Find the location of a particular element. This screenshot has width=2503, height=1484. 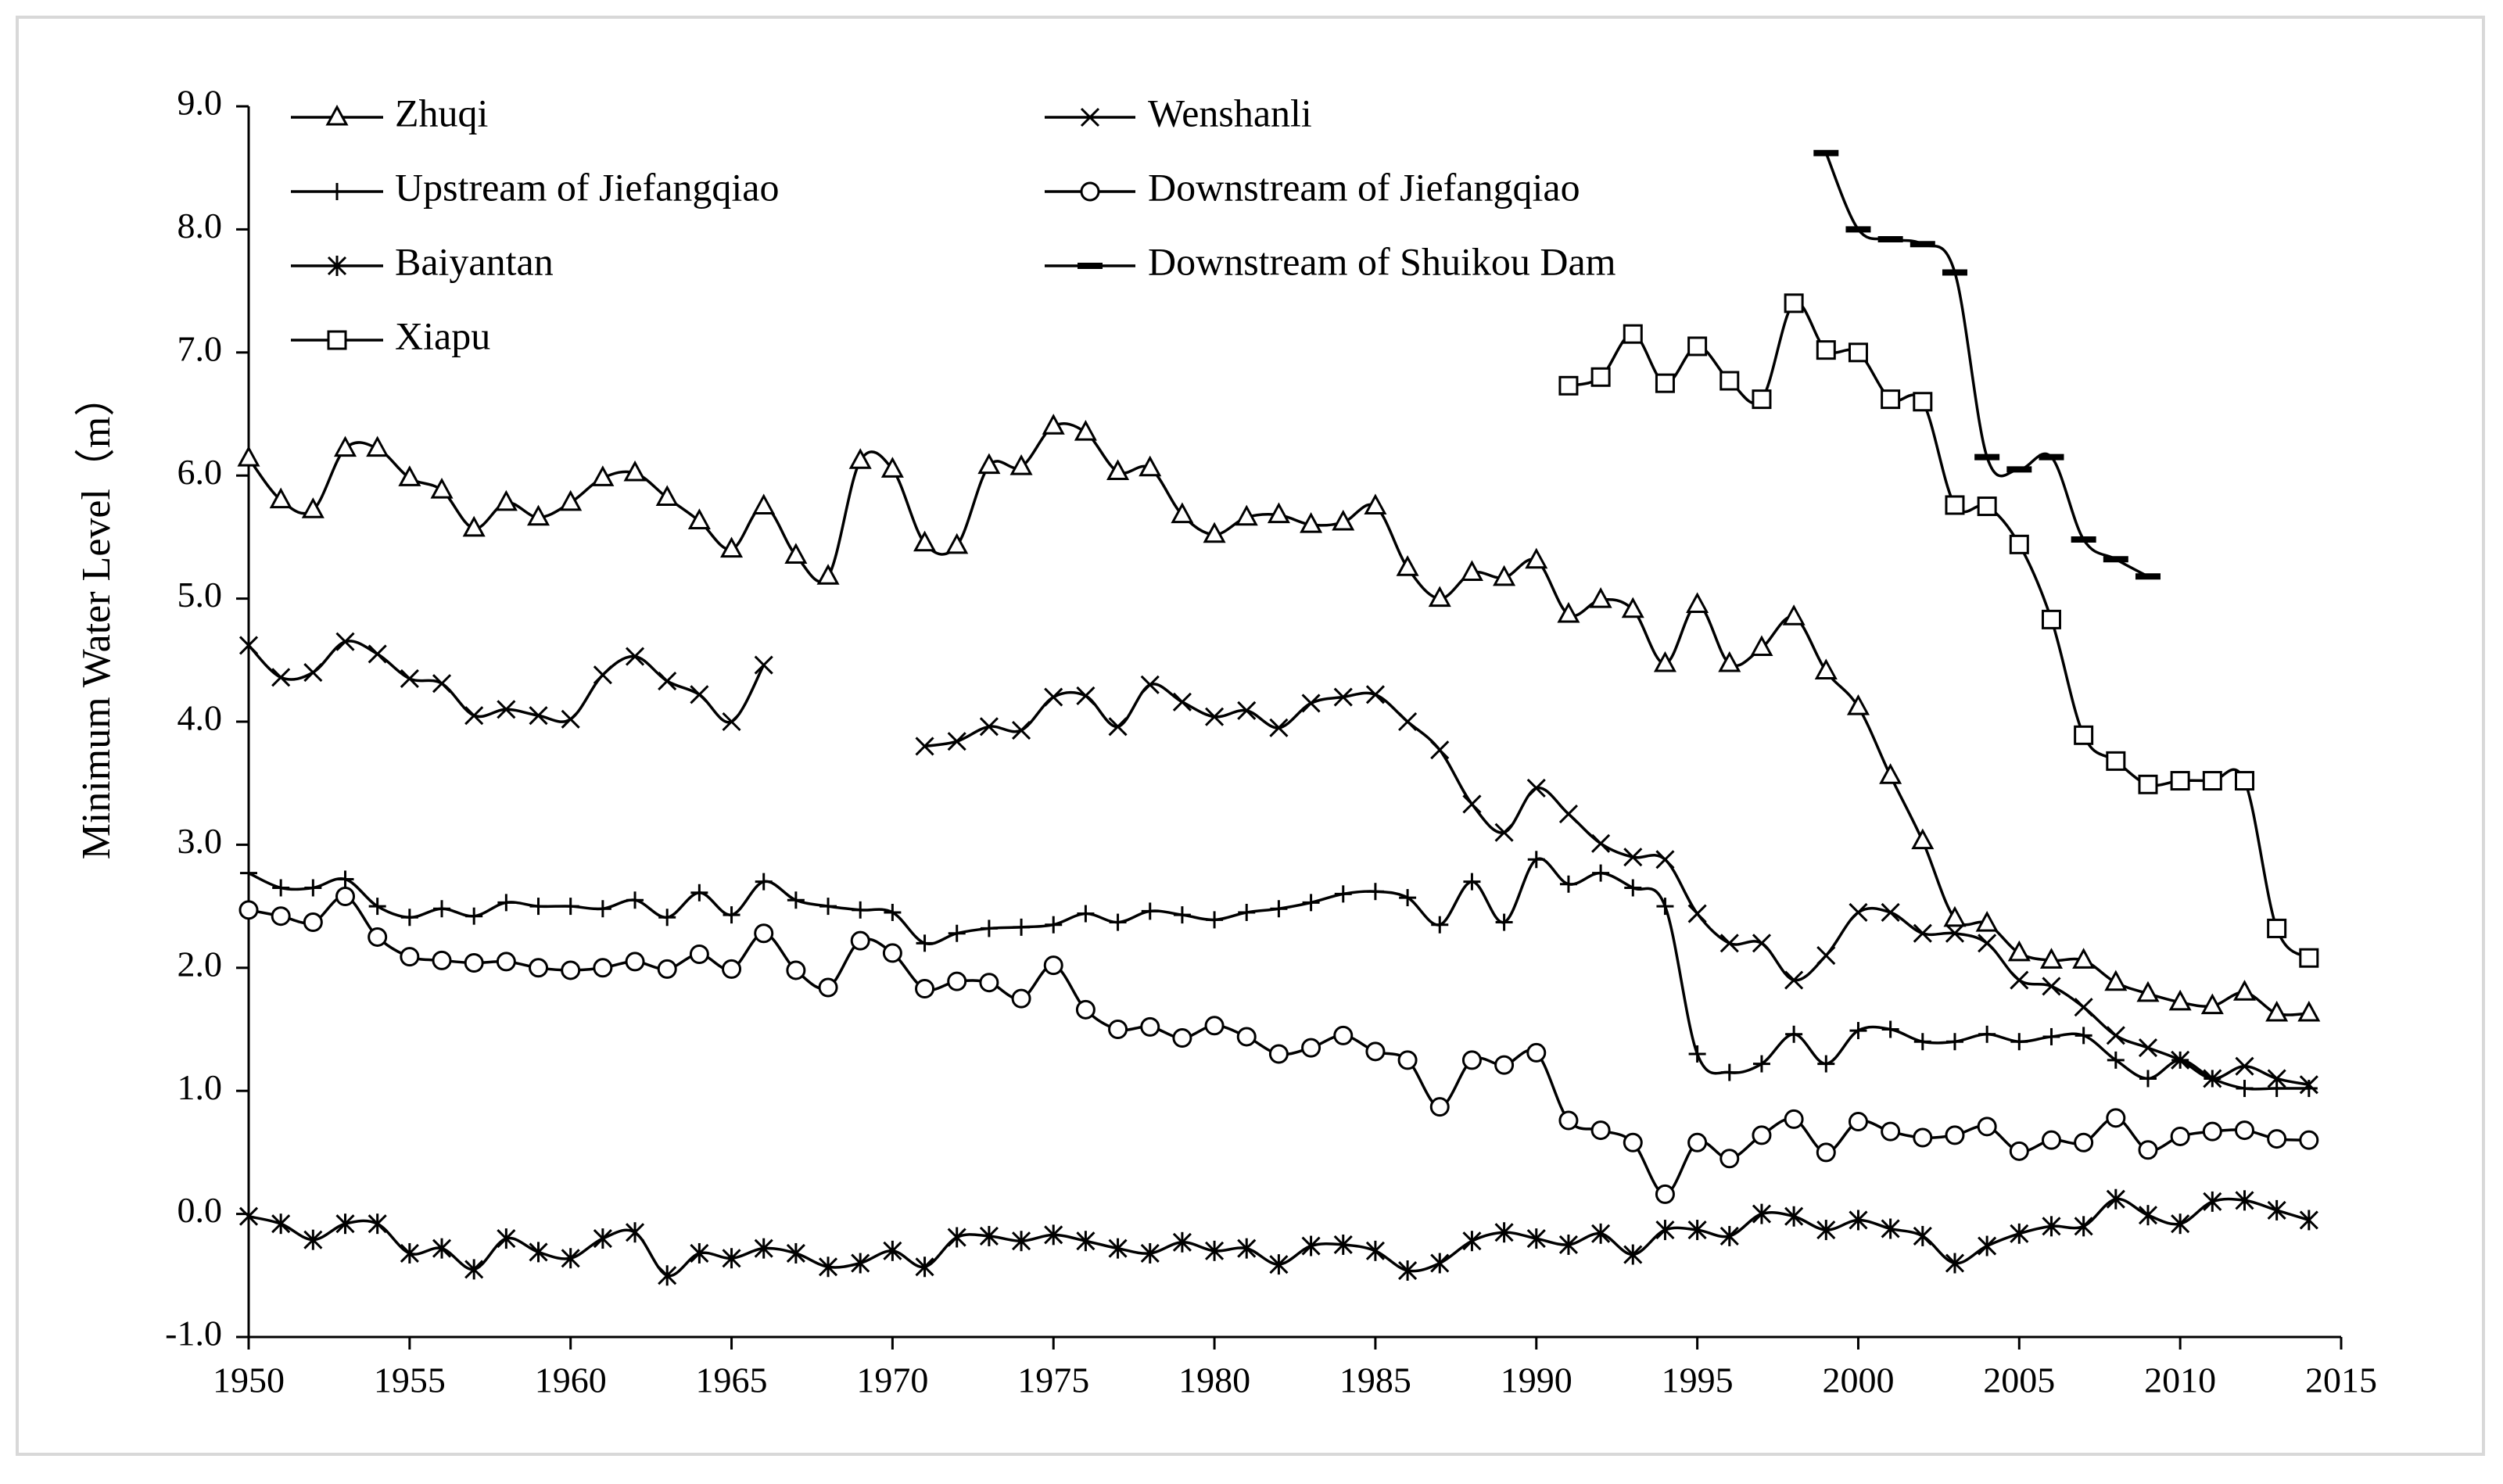

legend-marker-shape is located at coordinates (1090, 191).